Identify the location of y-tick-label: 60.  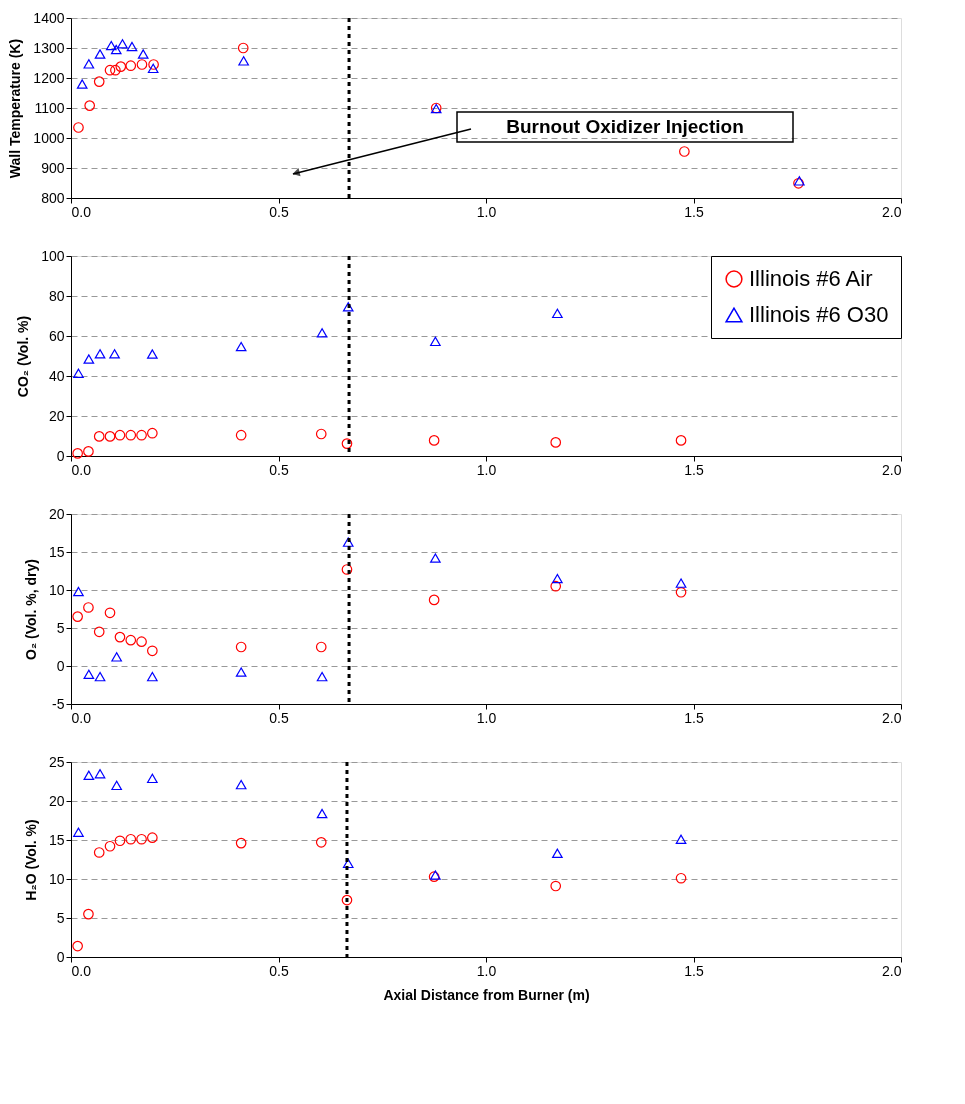
(56, 335).